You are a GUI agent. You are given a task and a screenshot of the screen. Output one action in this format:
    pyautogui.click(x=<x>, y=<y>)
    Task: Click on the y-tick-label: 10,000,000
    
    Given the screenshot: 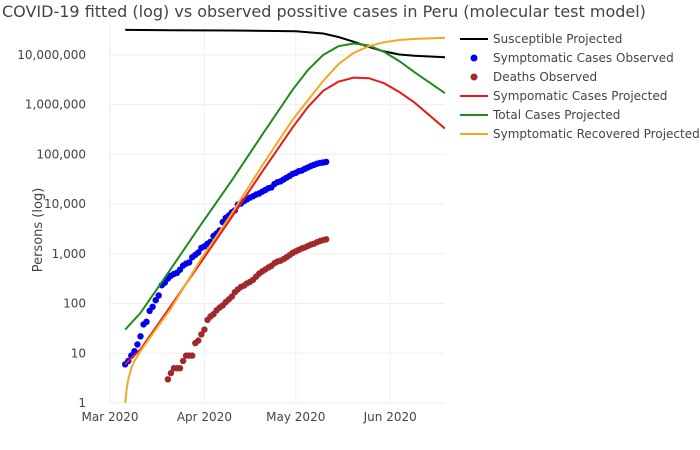 What is the action you would take?
    pyautogui.click(x=51, y=55)
    